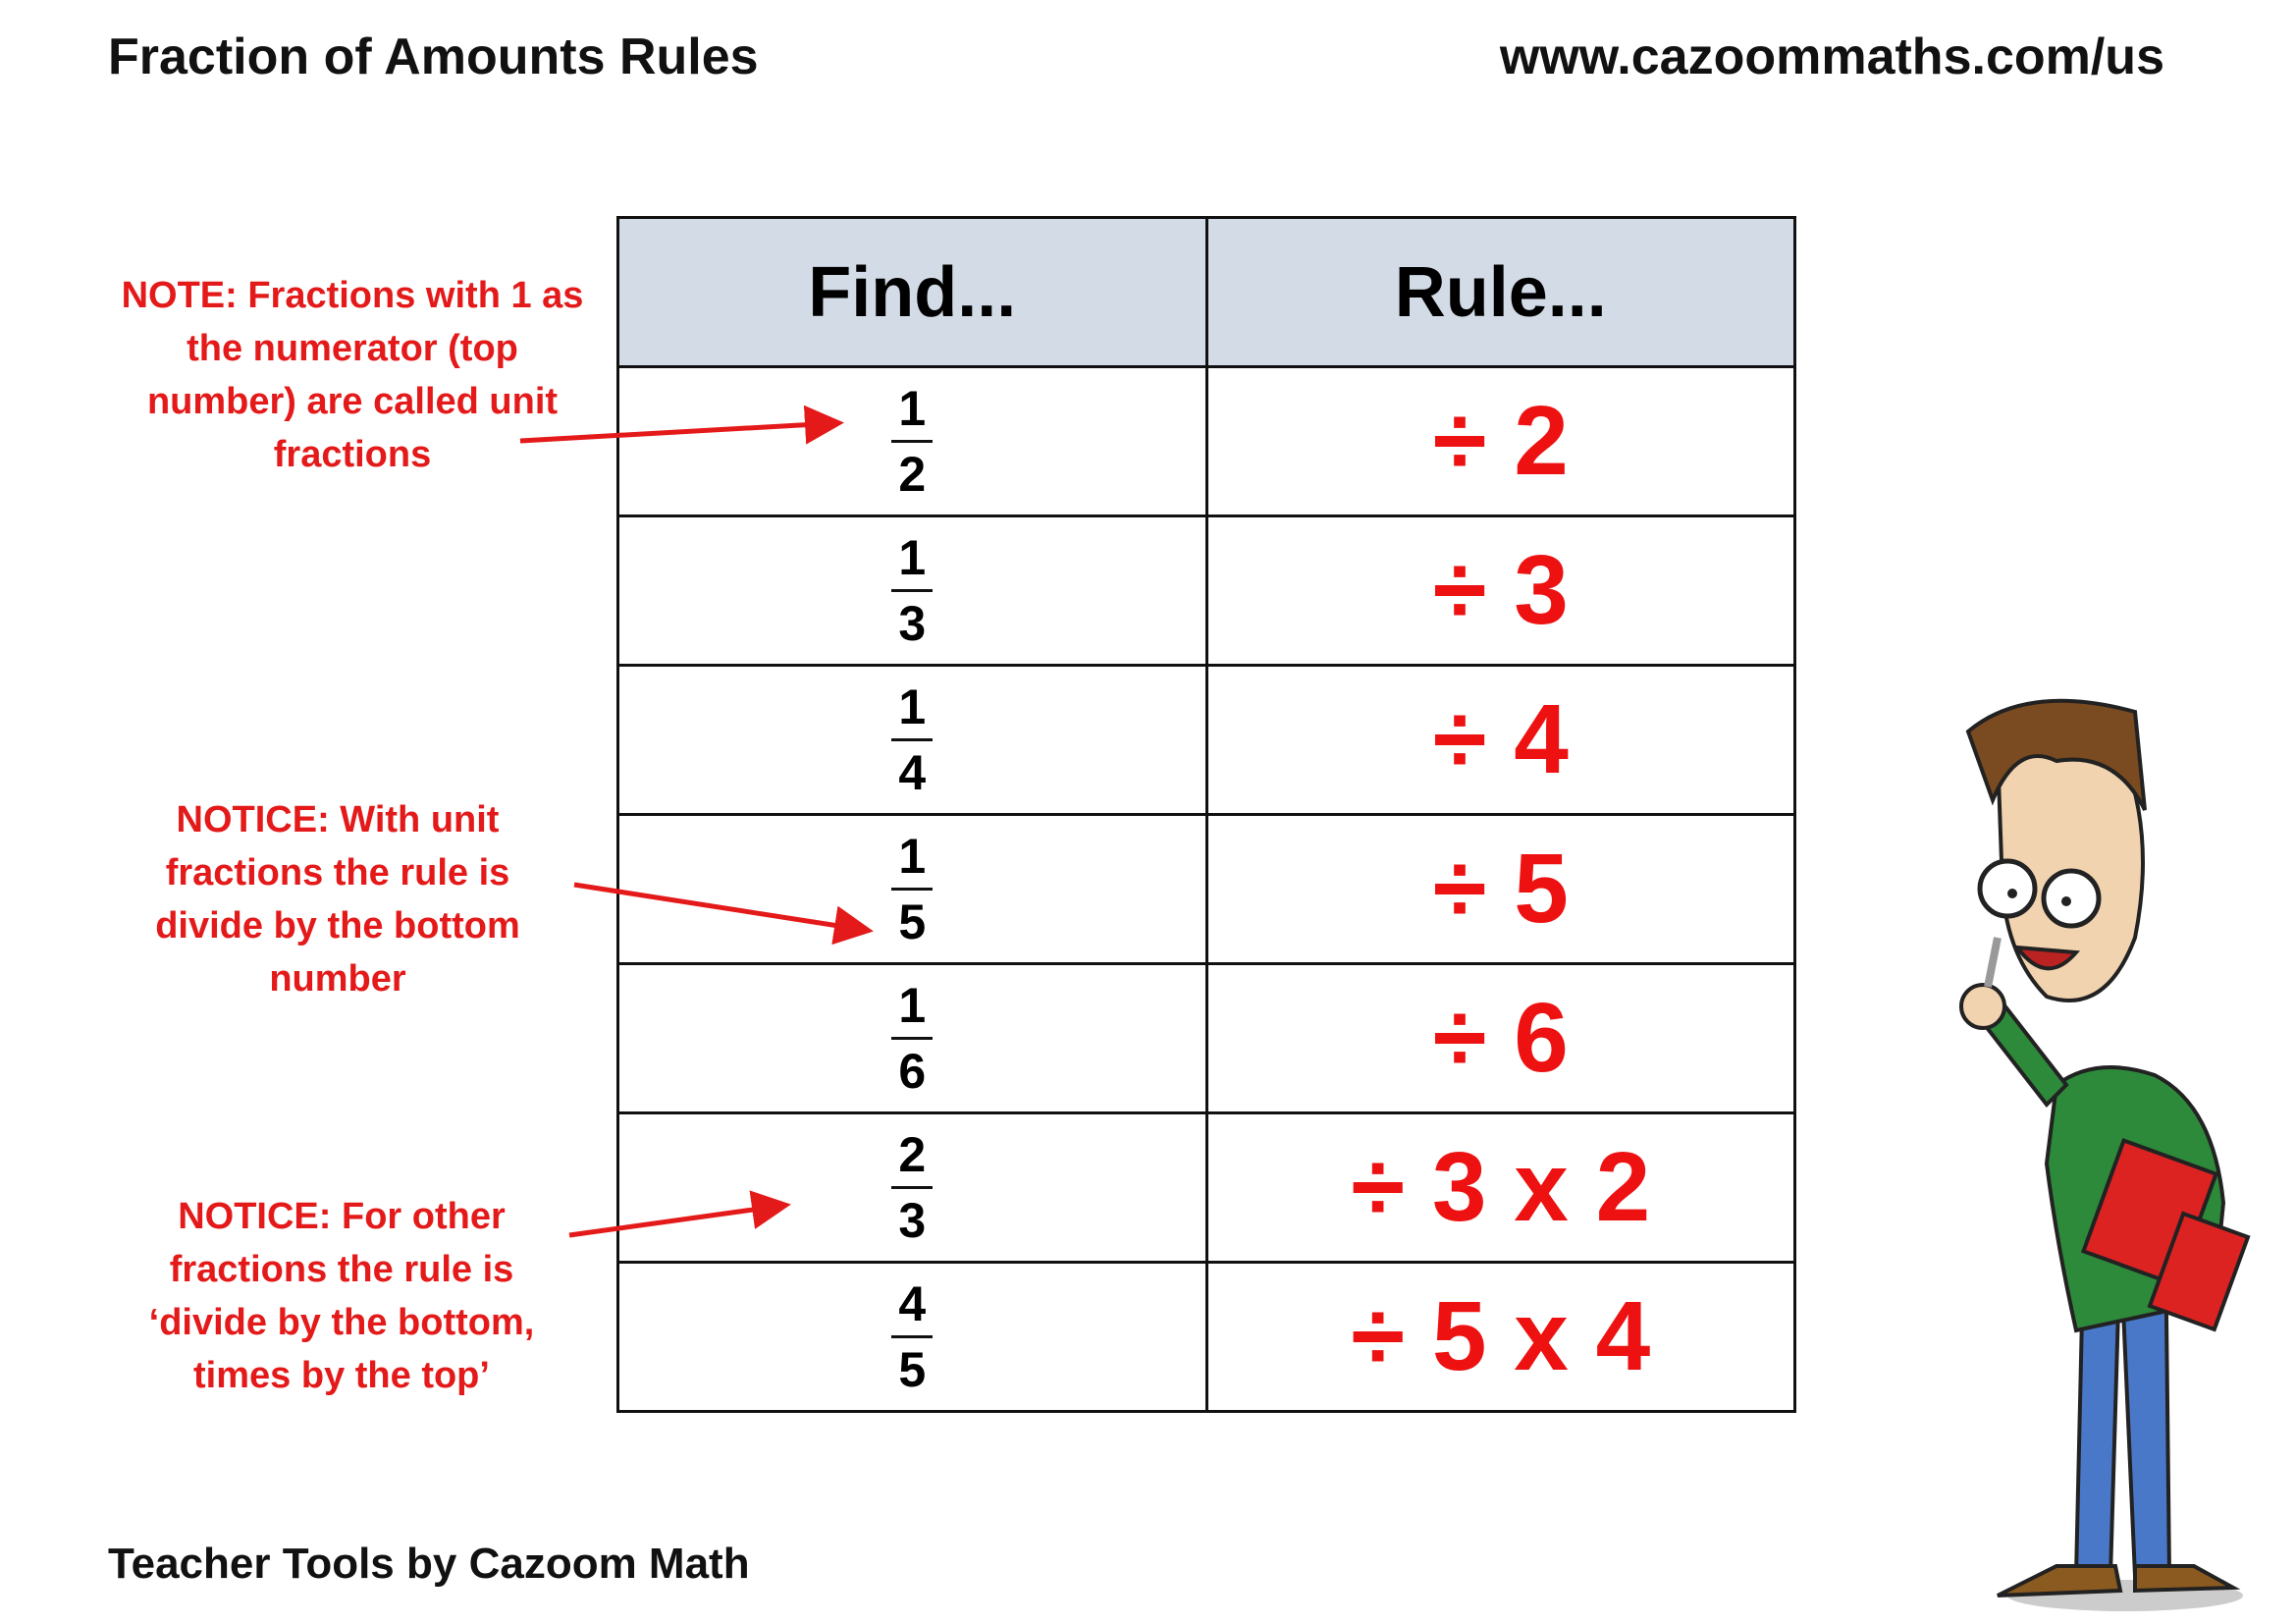  Describe the element at coordinates (1500, 889) in the screenshot. I see `rule-cell: ÷ 5` at that location.